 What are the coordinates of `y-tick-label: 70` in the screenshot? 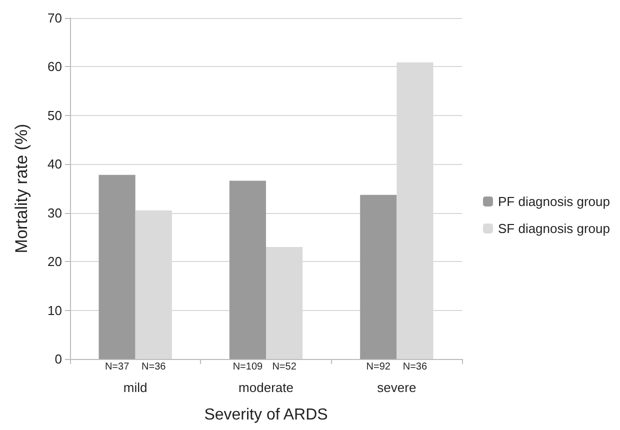 It's located at (55, 18).